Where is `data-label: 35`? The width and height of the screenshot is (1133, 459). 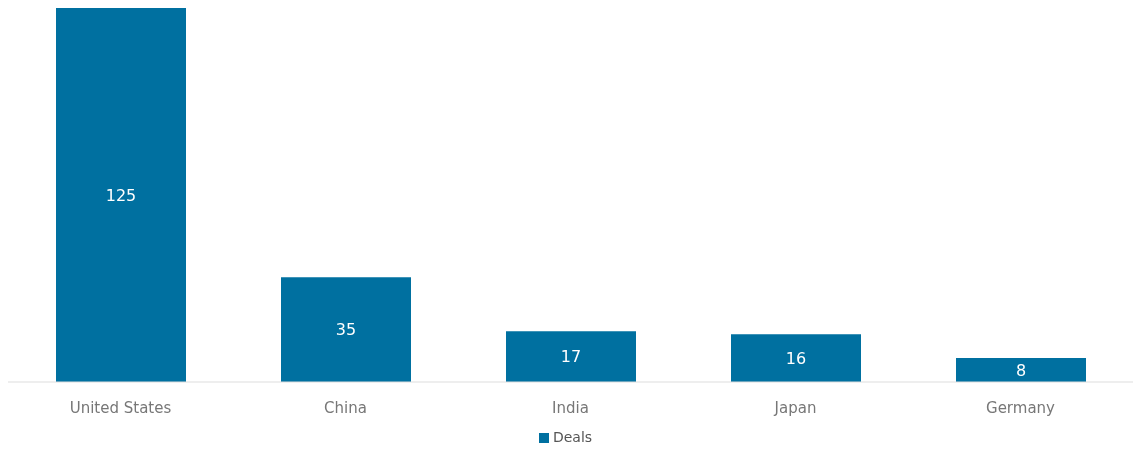 data-label: 35 is located at coordinates (346, 330).